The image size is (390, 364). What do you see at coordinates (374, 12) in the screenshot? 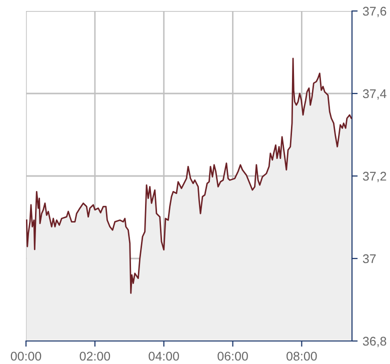
I see `y-tick-label: 37,6` at bounding box center [374, 12].